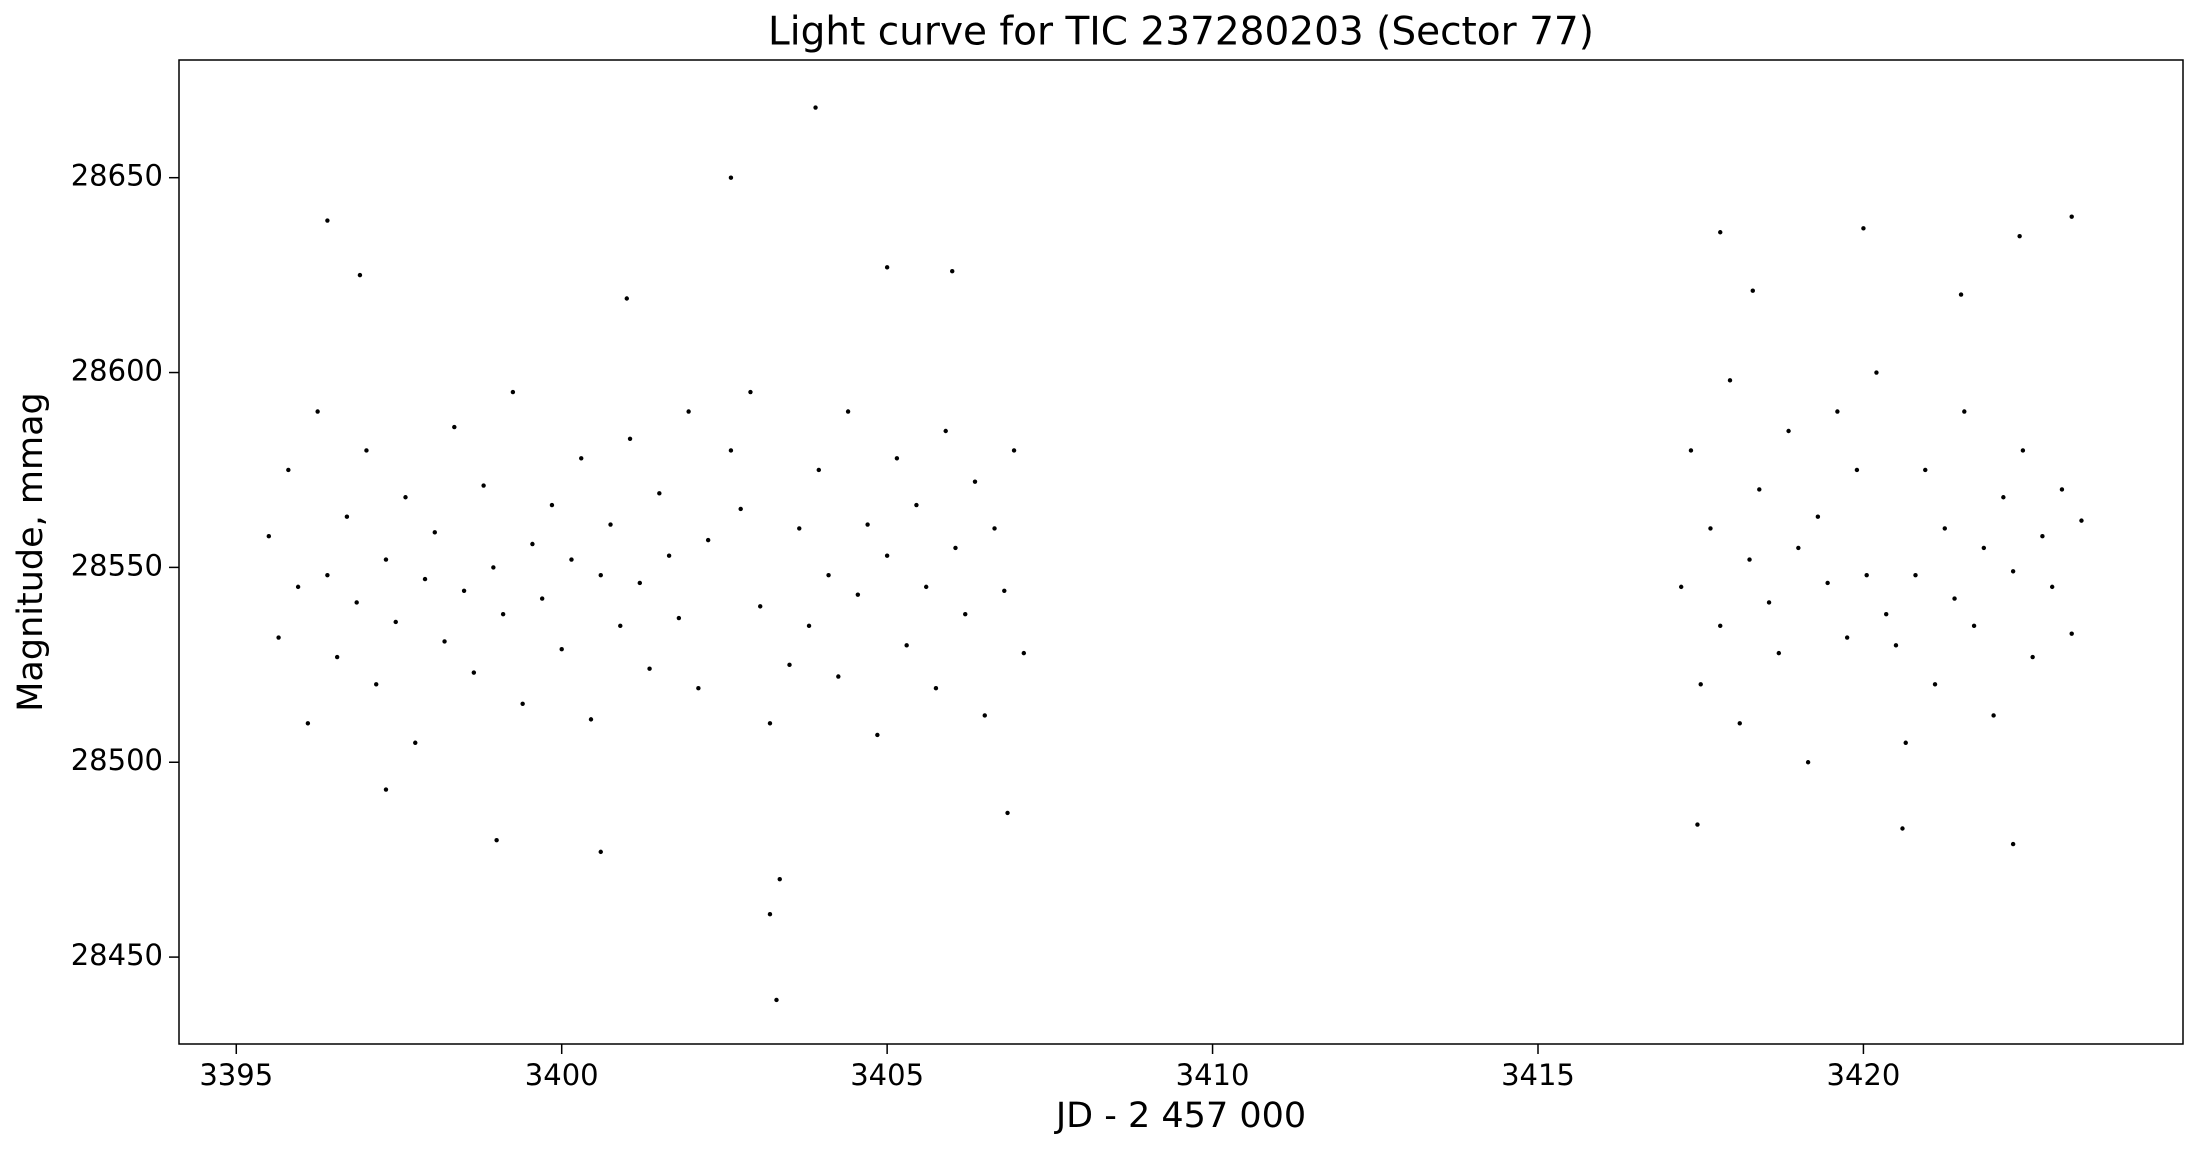 The width and height of the screenshot is (2198, 1152). What do you see at coordinates (887, 1075) in the screenshot?
I see `x-tick-label: 3405` at bounding box center [887, 1075].